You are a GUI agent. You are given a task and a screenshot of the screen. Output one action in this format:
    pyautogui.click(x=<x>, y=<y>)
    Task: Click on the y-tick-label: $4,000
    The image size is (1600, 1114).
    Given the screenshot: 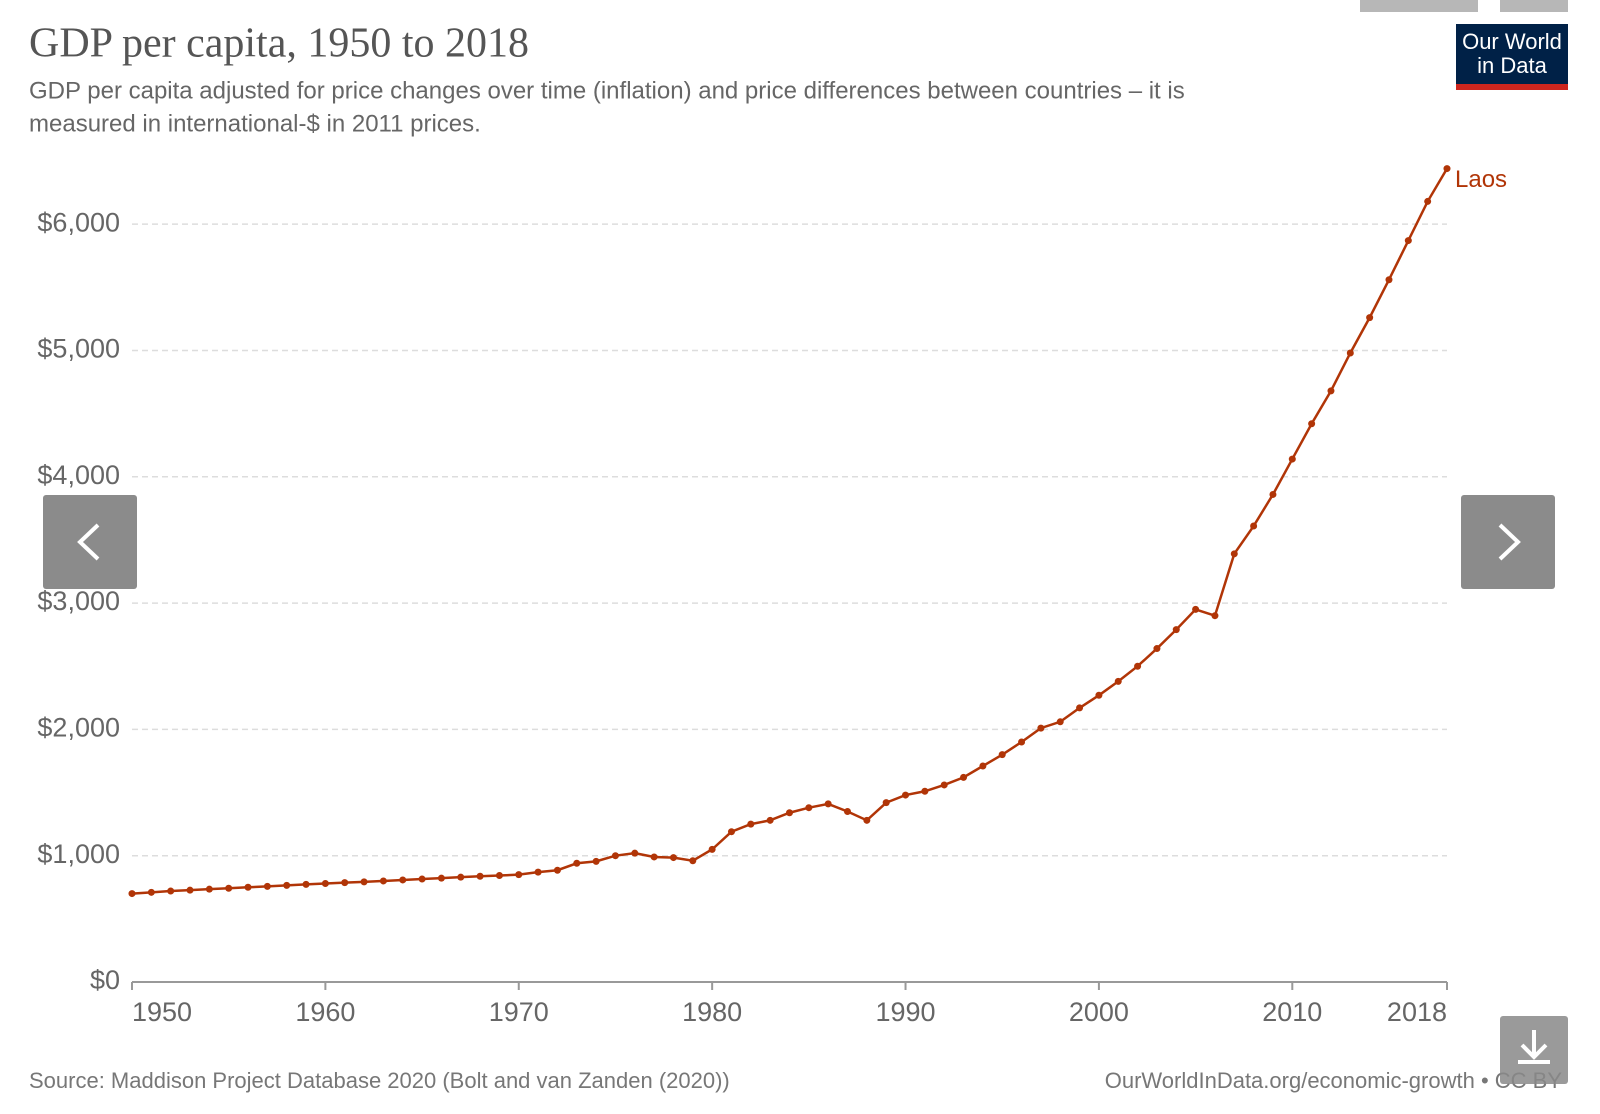 What is the action you would take?
    pyautogui.click(x=78, y=475)
    